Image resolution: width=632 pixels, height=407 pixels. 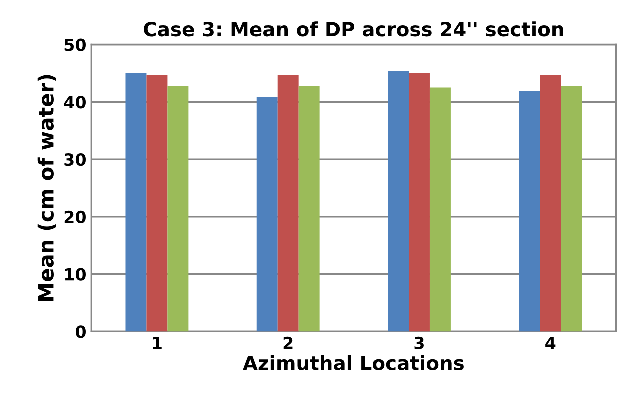 I want to click on x-tick-label: 3, so click(x=419, y=343).